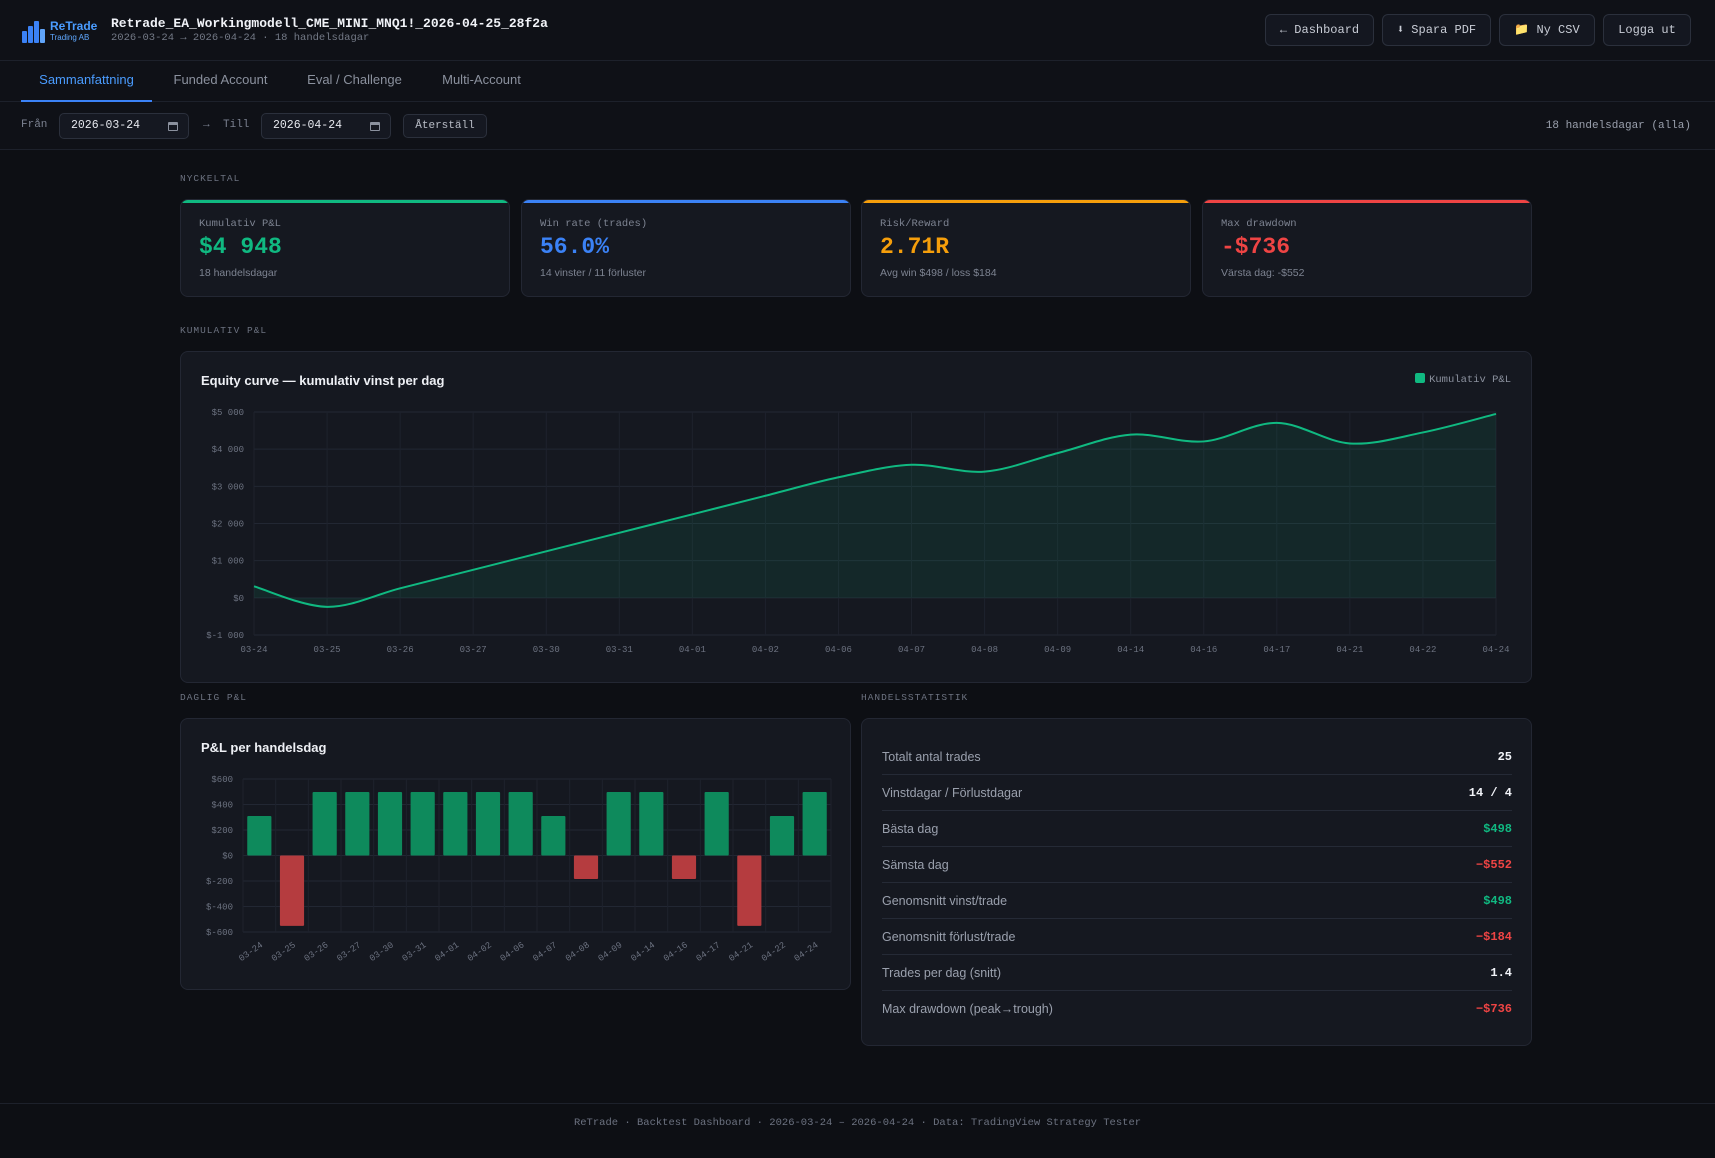 The width and height of the screenshot is (1715, 1158). What do you see at coordinates (214, 697) in the screenshot?
I see `section-label-daily: DAGLIG P&L` at bounding box center [214, 697].